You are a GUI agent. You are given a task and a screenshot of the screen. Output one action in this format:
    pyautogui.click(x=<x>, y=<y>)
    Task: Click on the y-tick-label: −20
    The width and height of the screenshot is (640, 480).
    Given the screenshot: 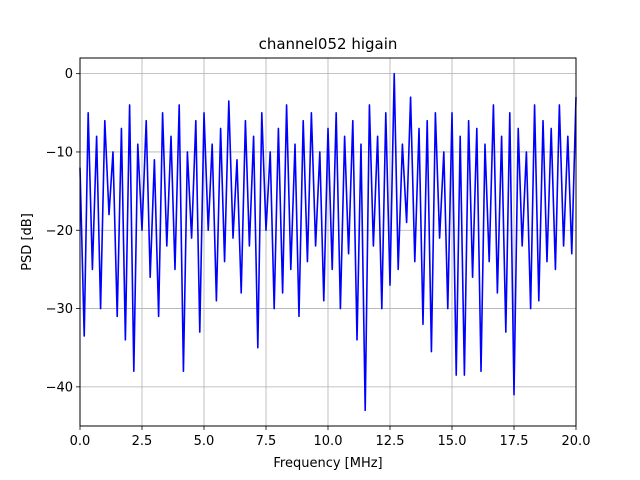 What is the action you would take?
    pyautogui.click(x=59, y=231)
    